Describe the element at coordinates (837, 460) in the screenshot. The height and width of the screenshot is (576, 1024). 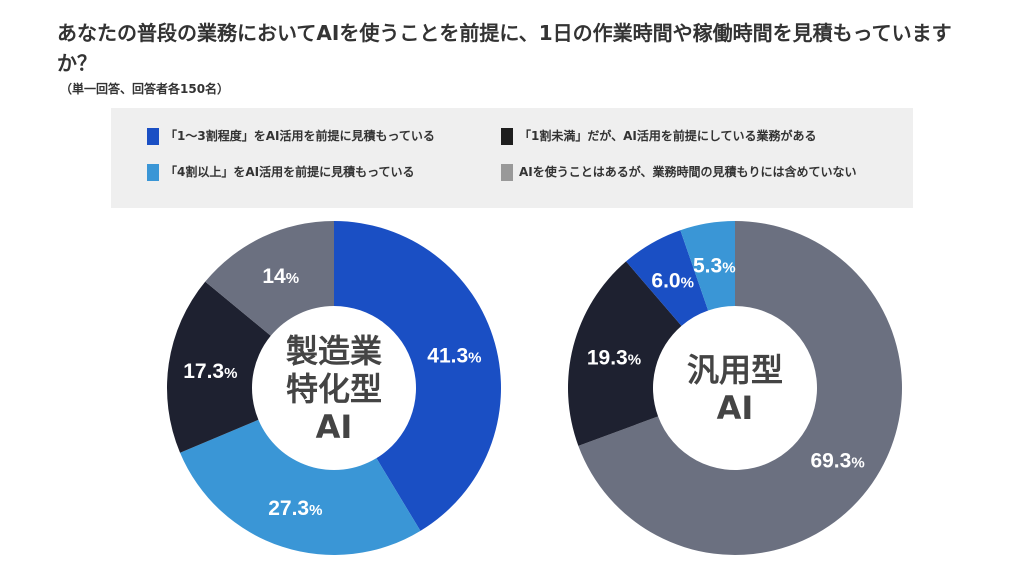
I see `slice-label: 69.3%` at that location.